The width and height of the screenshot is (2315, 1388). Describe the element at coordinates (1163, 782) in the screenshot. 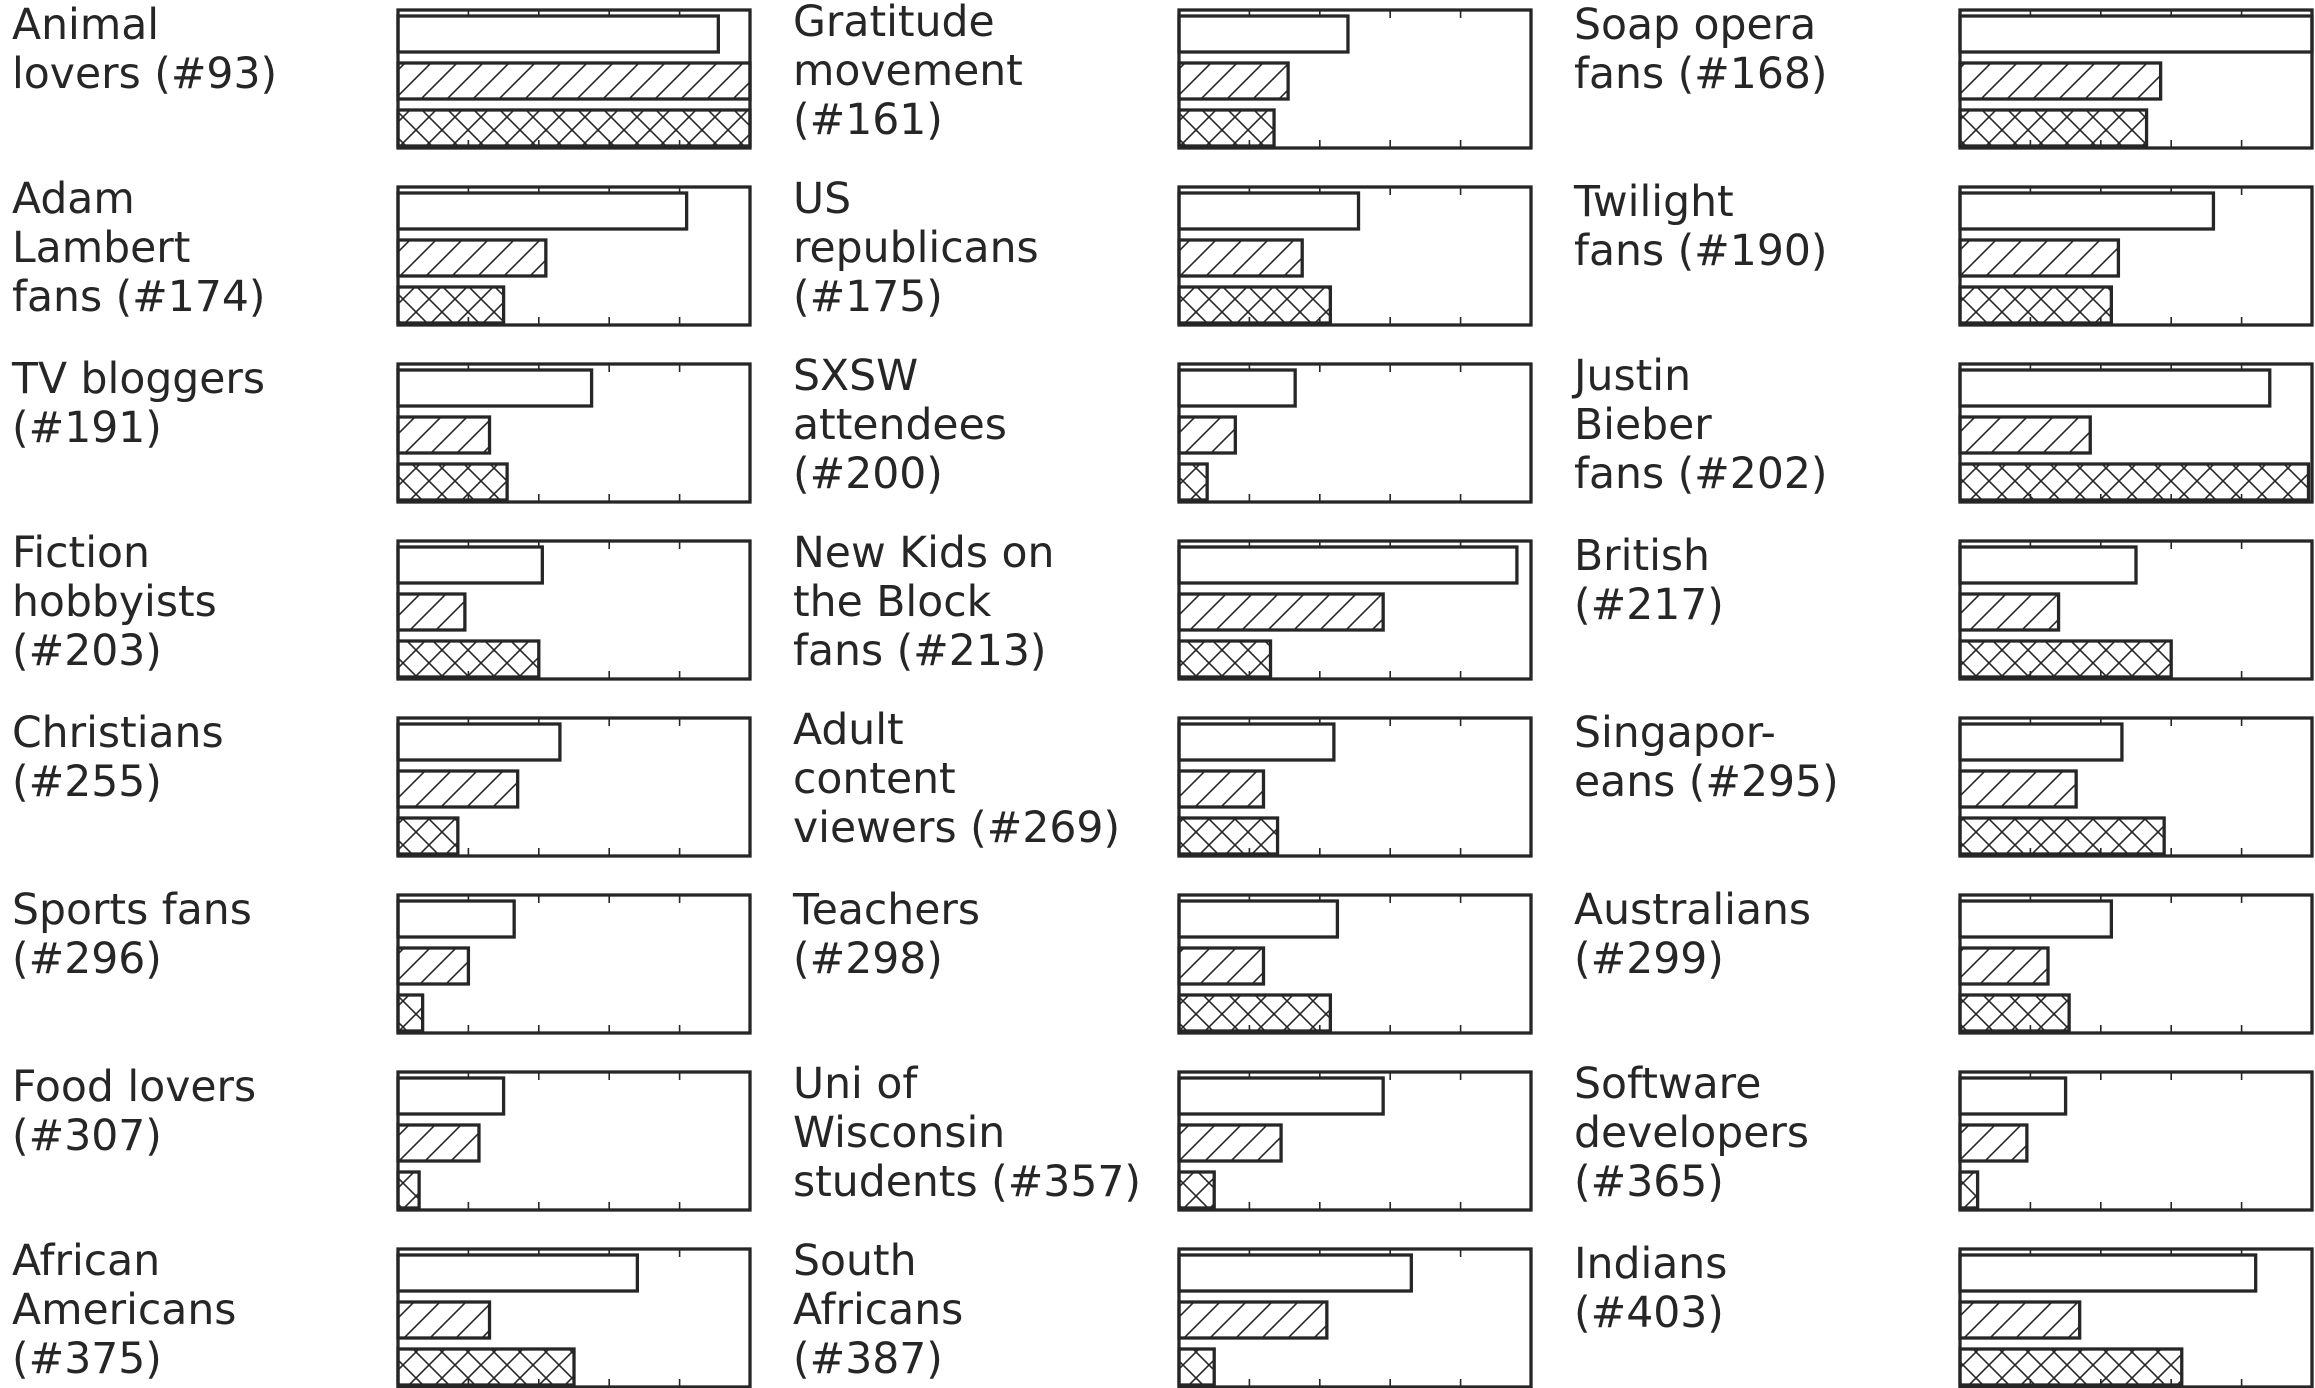

I see `panel-14: Adult content viewers (#269)` at that location.